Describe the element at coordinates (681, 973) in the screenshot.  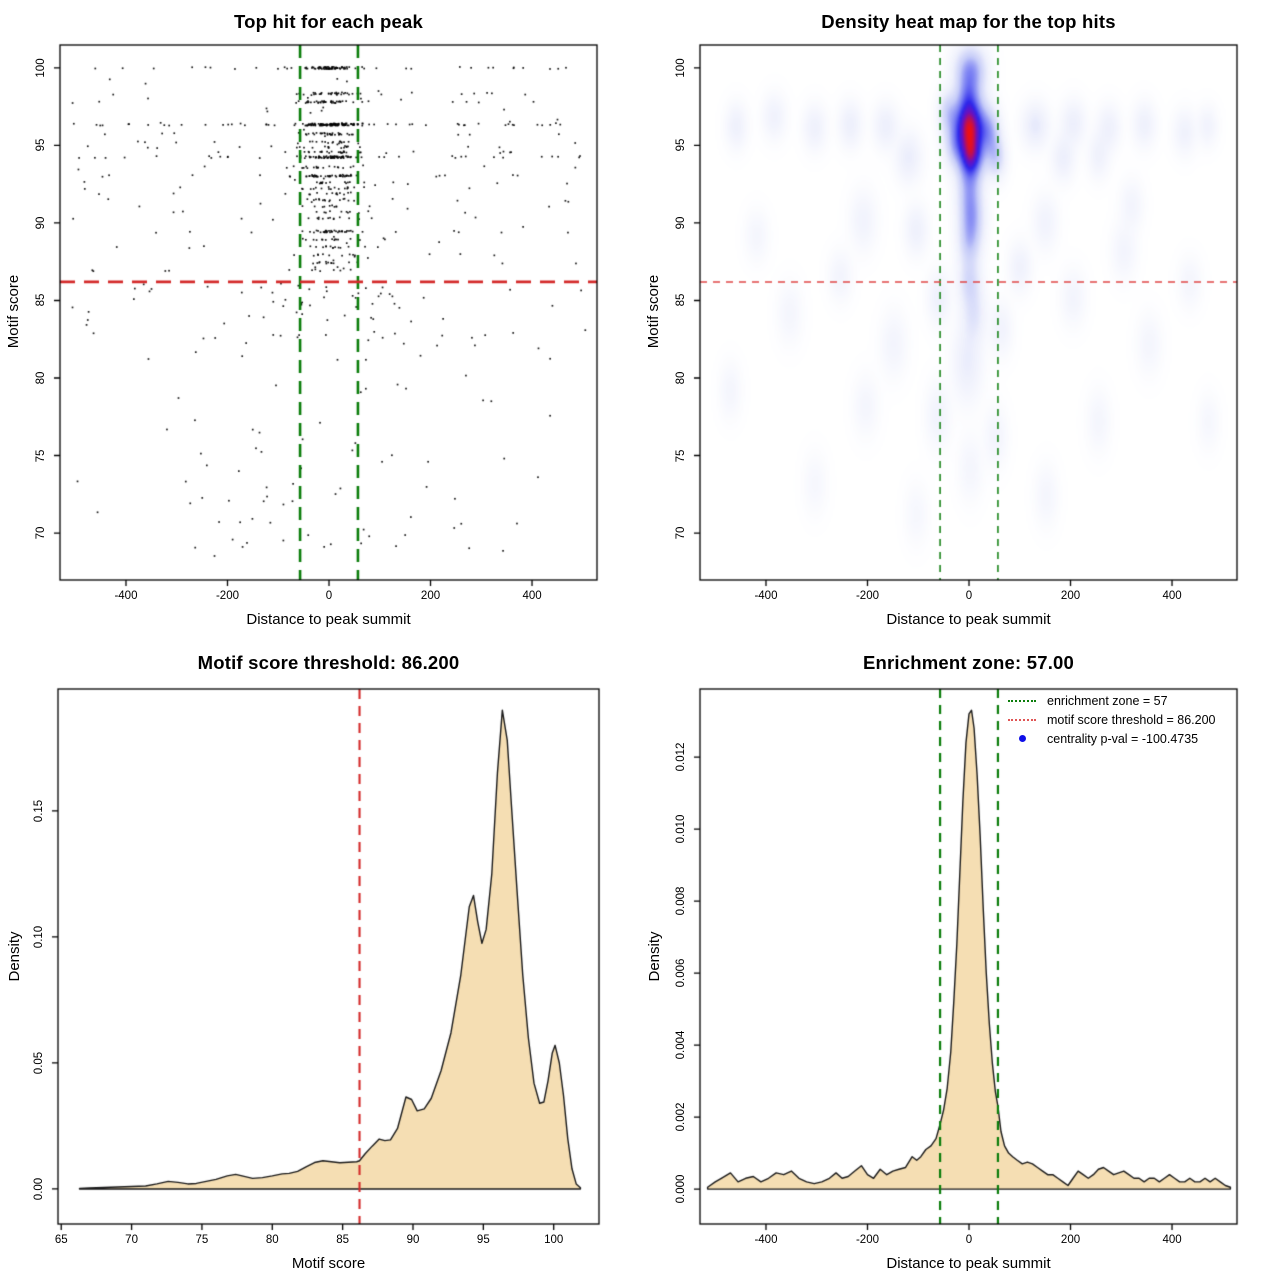
I see `y-tick-label: 0.006` at that location.